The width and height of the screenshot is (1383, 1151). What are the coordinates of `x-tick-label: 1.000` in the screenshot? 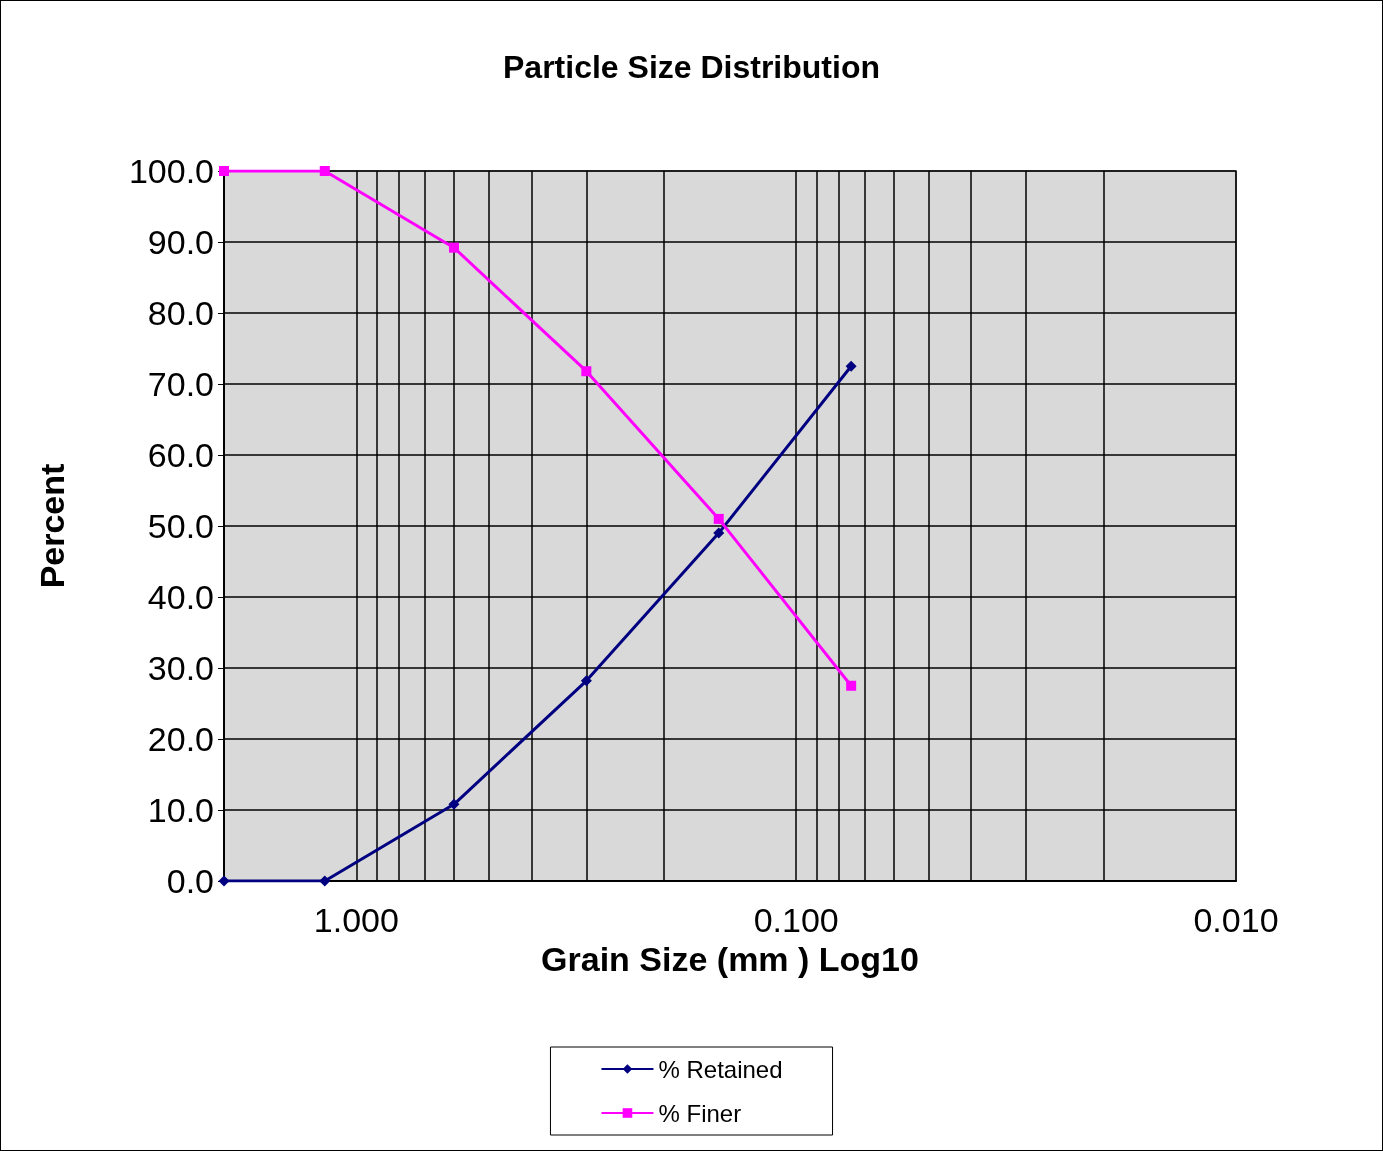 It's located at (356, 920).